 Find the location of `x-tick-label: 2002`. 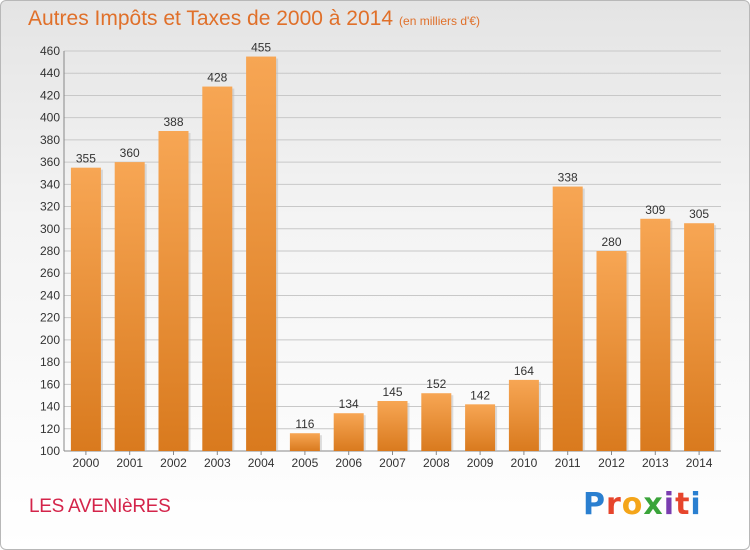

x-tick-label: 2002 is located at coordinates (173, 463).